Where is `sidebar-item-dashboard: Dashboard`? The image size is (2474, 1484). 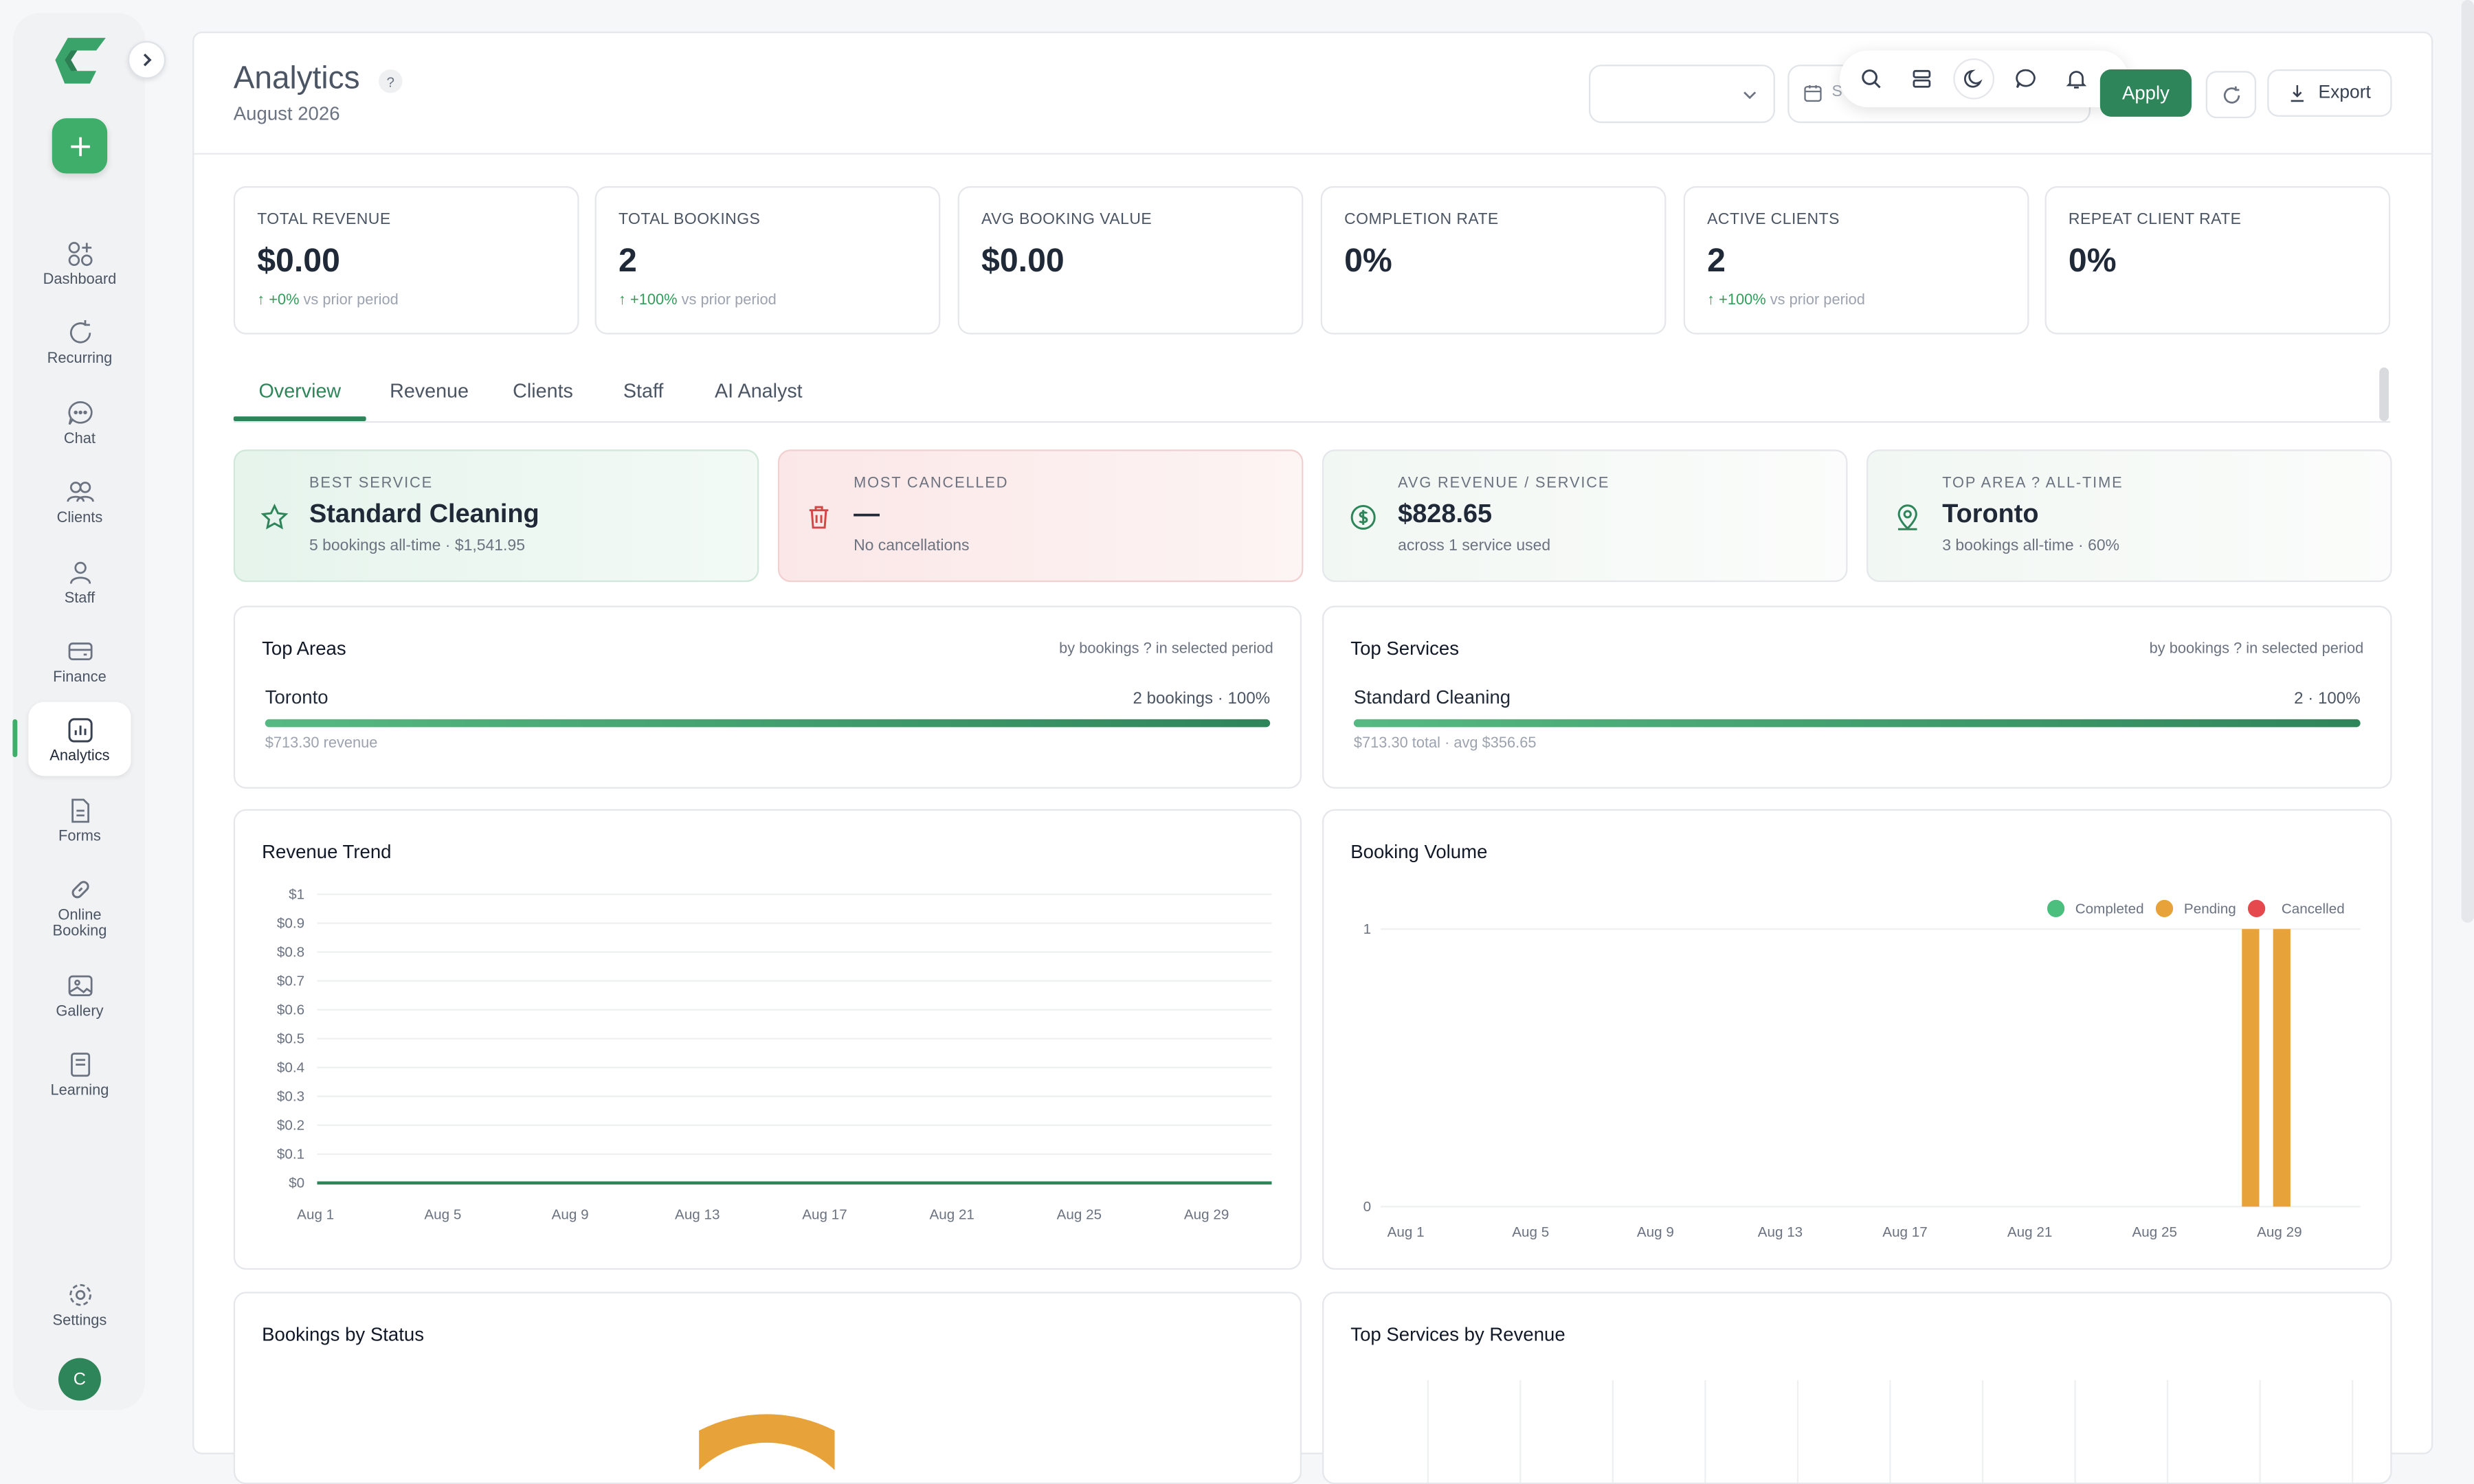 sidebar-item-dashboard: Dashboard is located at coordinates (79, 268).